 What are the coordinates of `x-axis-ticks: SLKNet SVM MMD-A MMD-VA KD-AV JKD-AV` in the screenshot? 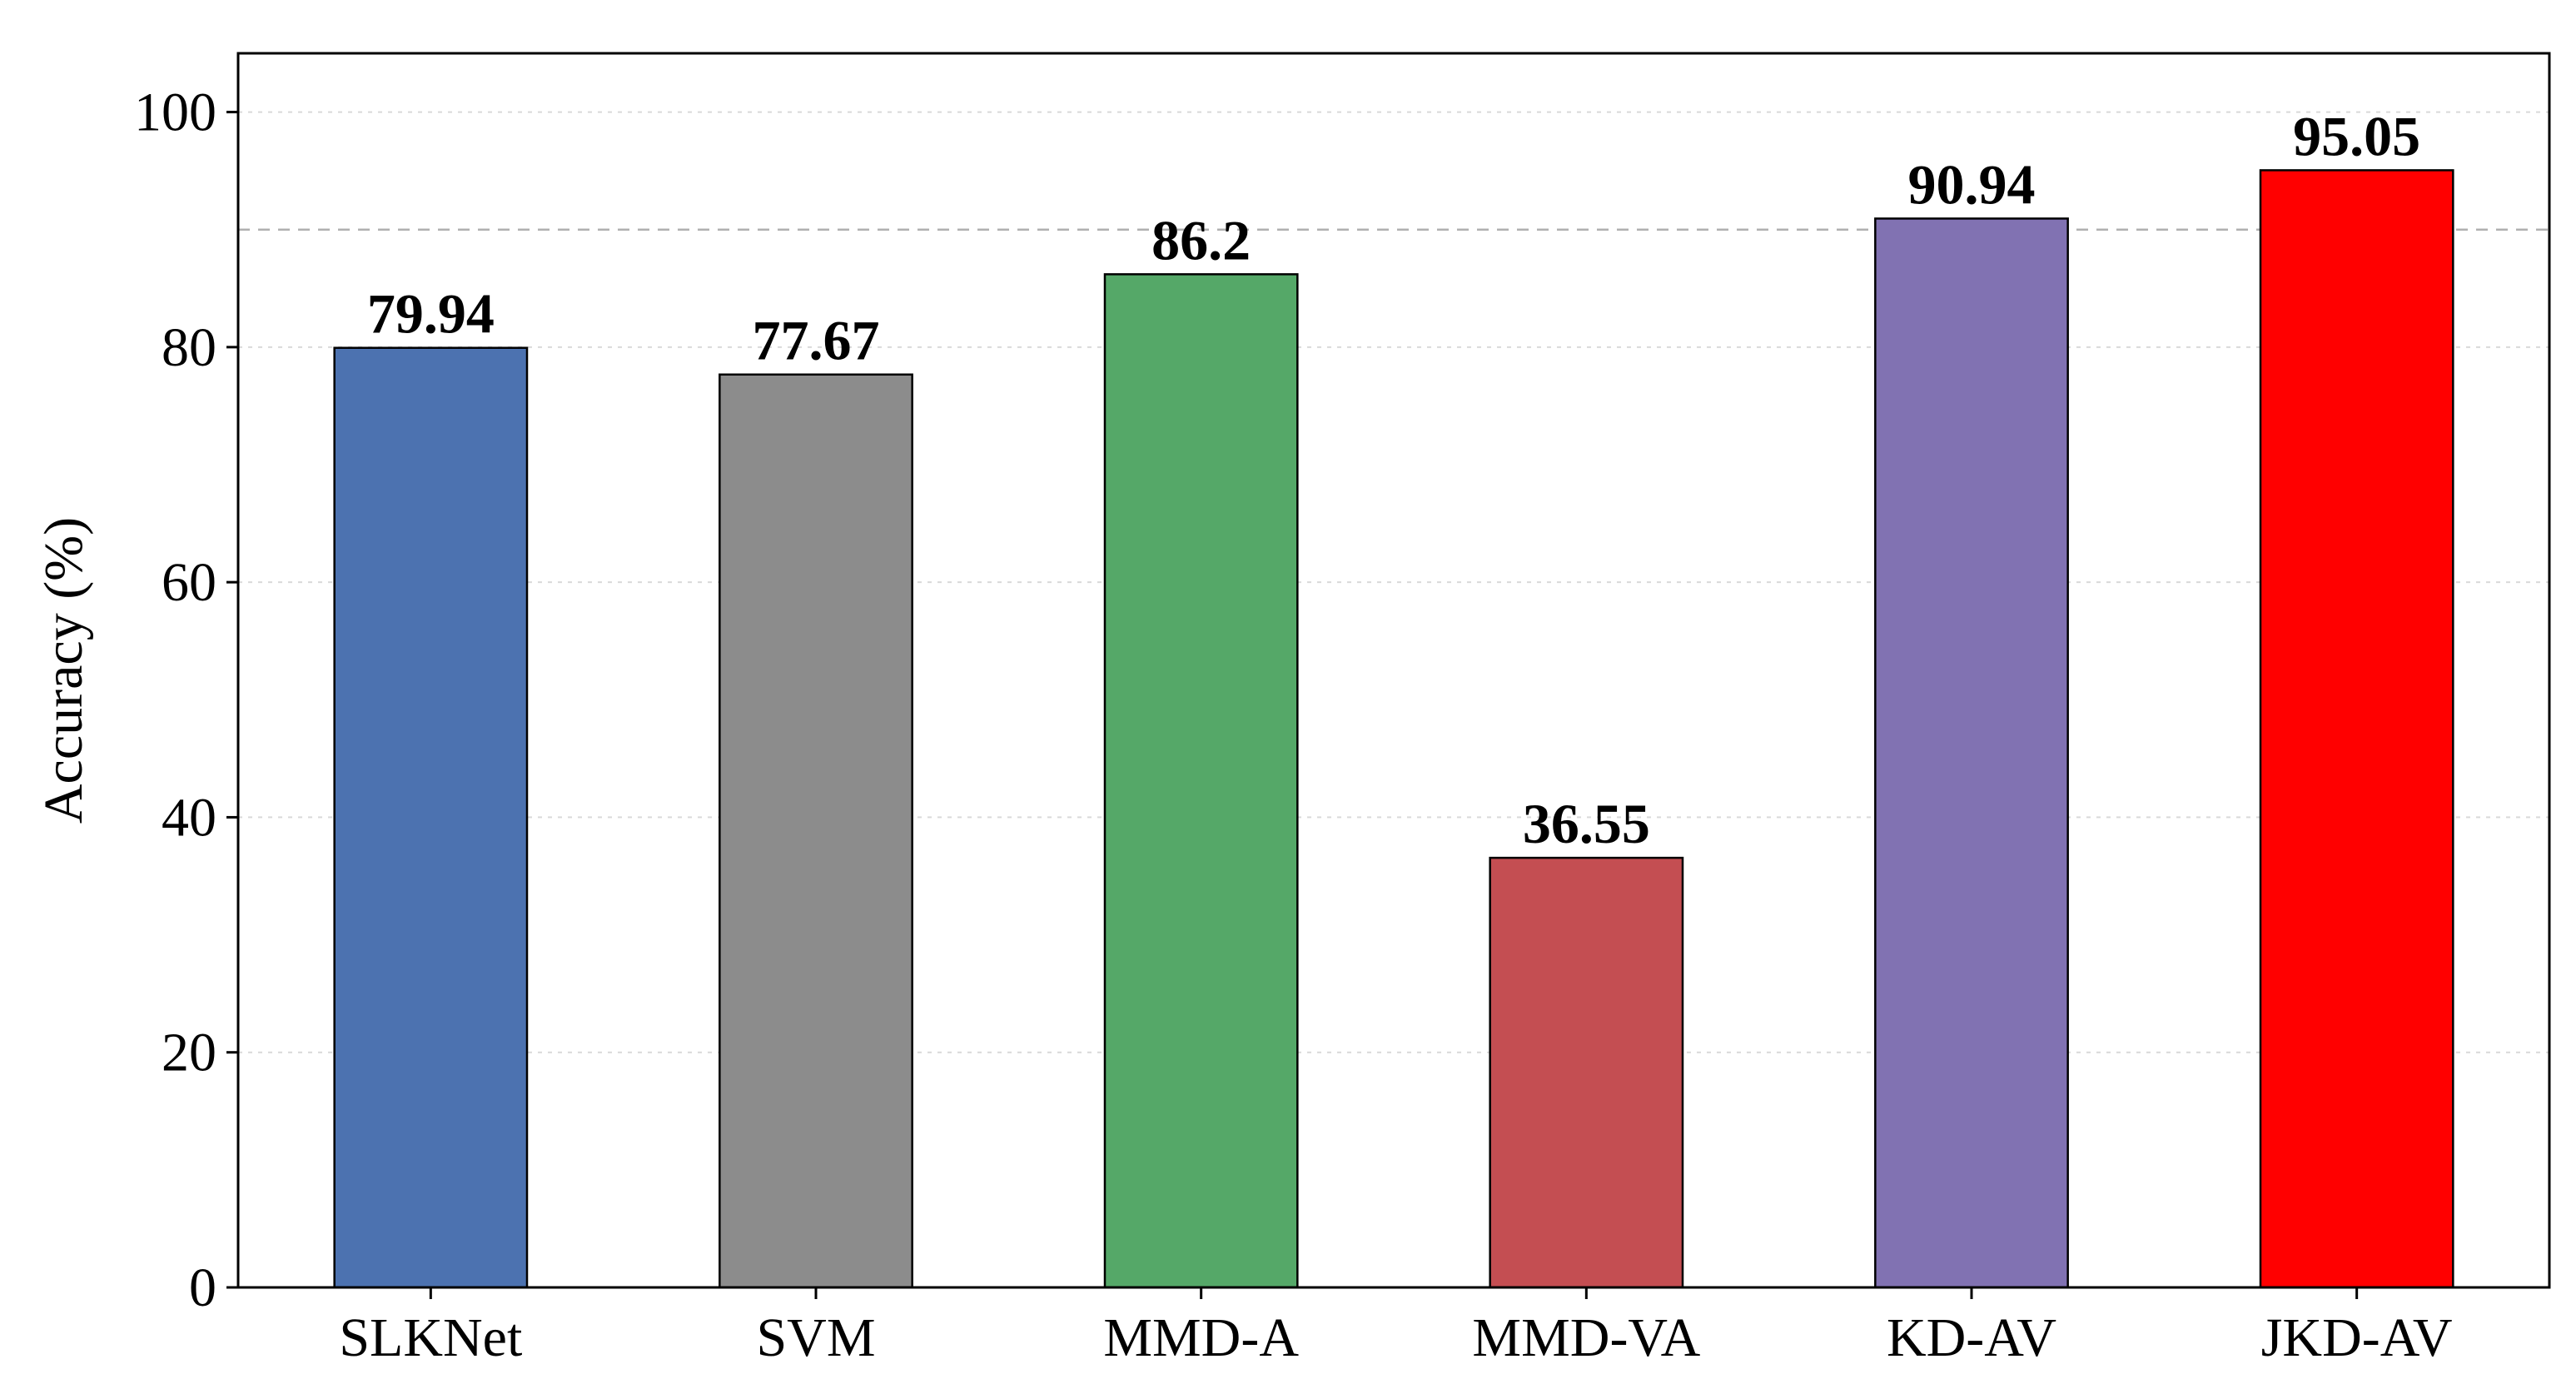 It's located at (1396, 1327).